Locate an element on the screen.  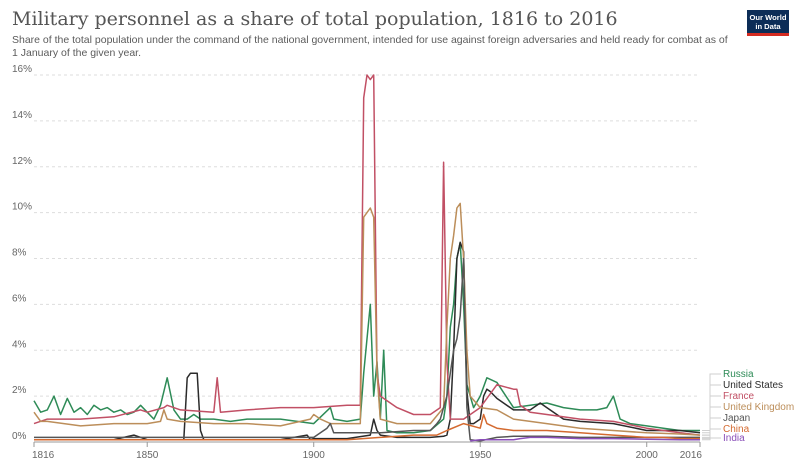
y-tick-label: 10% is located at coordinates (22, 207).